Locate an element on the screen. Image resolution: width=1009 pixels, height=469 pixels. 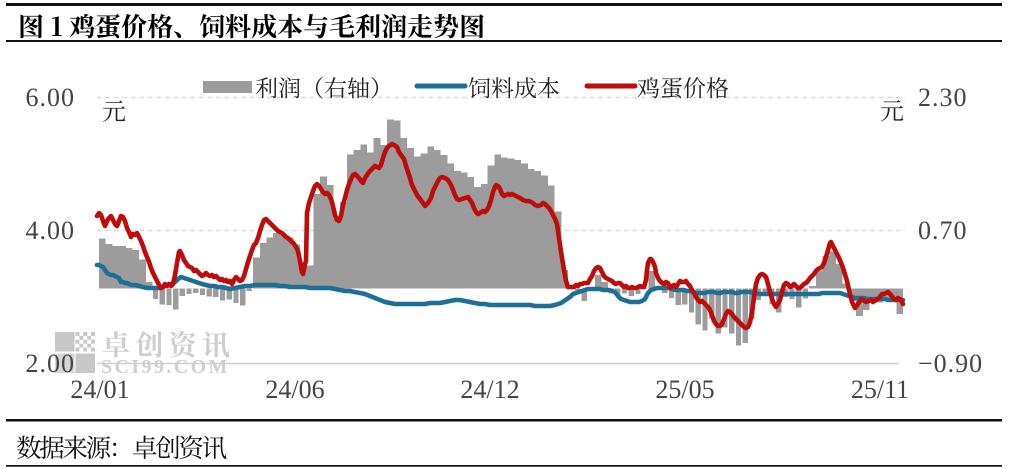
svg-text: 25/05 is located at coordinates (684, 389).